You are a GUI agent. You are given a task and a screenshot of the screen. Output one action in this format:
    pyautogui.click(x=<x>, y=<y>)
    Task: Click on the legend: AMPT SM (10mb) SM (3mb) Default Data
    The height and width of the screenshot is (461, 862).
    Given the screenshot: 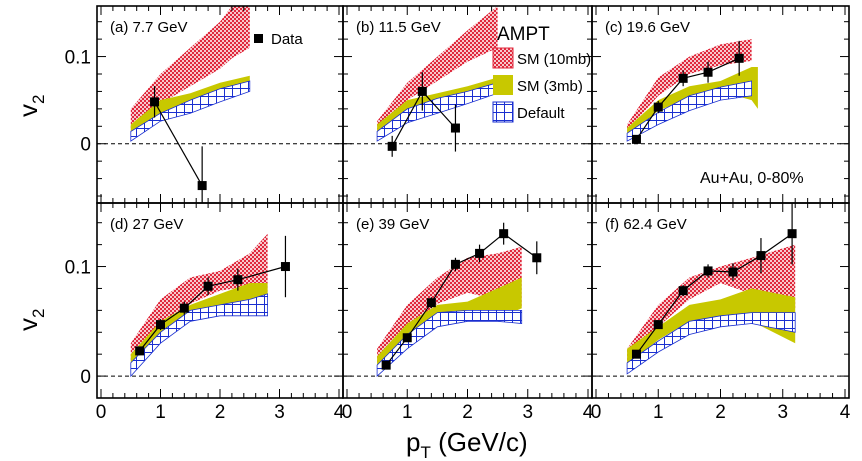 What is the action you would take?
    pyautogui.click(x=422, y=73)
    